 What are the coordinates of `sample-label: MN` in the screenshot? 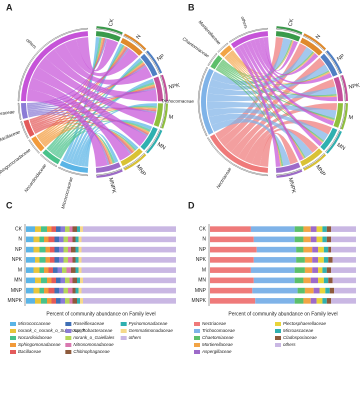 It's located at (161, 147).